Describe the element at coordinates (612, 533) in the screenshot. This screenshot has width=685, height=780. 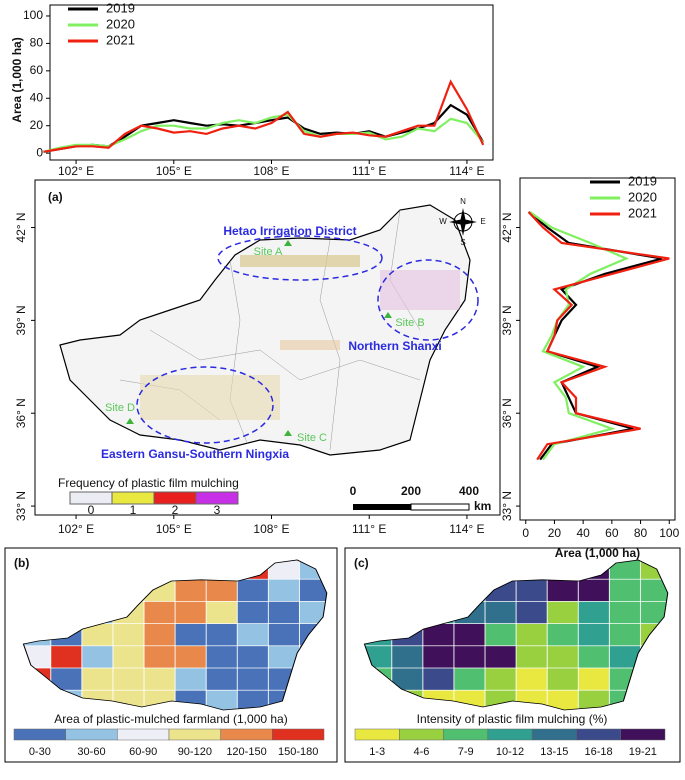
I see `x-tick-label: 60` at that location.